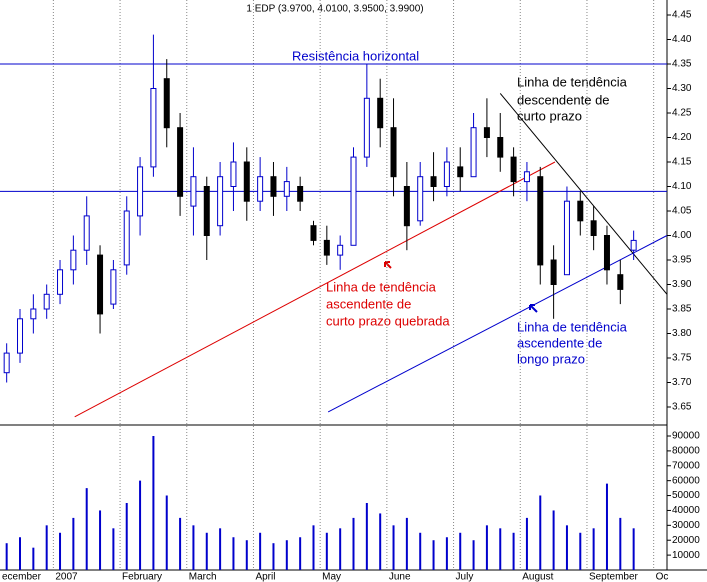  What do you see at coordinates (22, 577) in the screenshot?
I see `x-tick-label: ecember` at bounding box center [22, 577].